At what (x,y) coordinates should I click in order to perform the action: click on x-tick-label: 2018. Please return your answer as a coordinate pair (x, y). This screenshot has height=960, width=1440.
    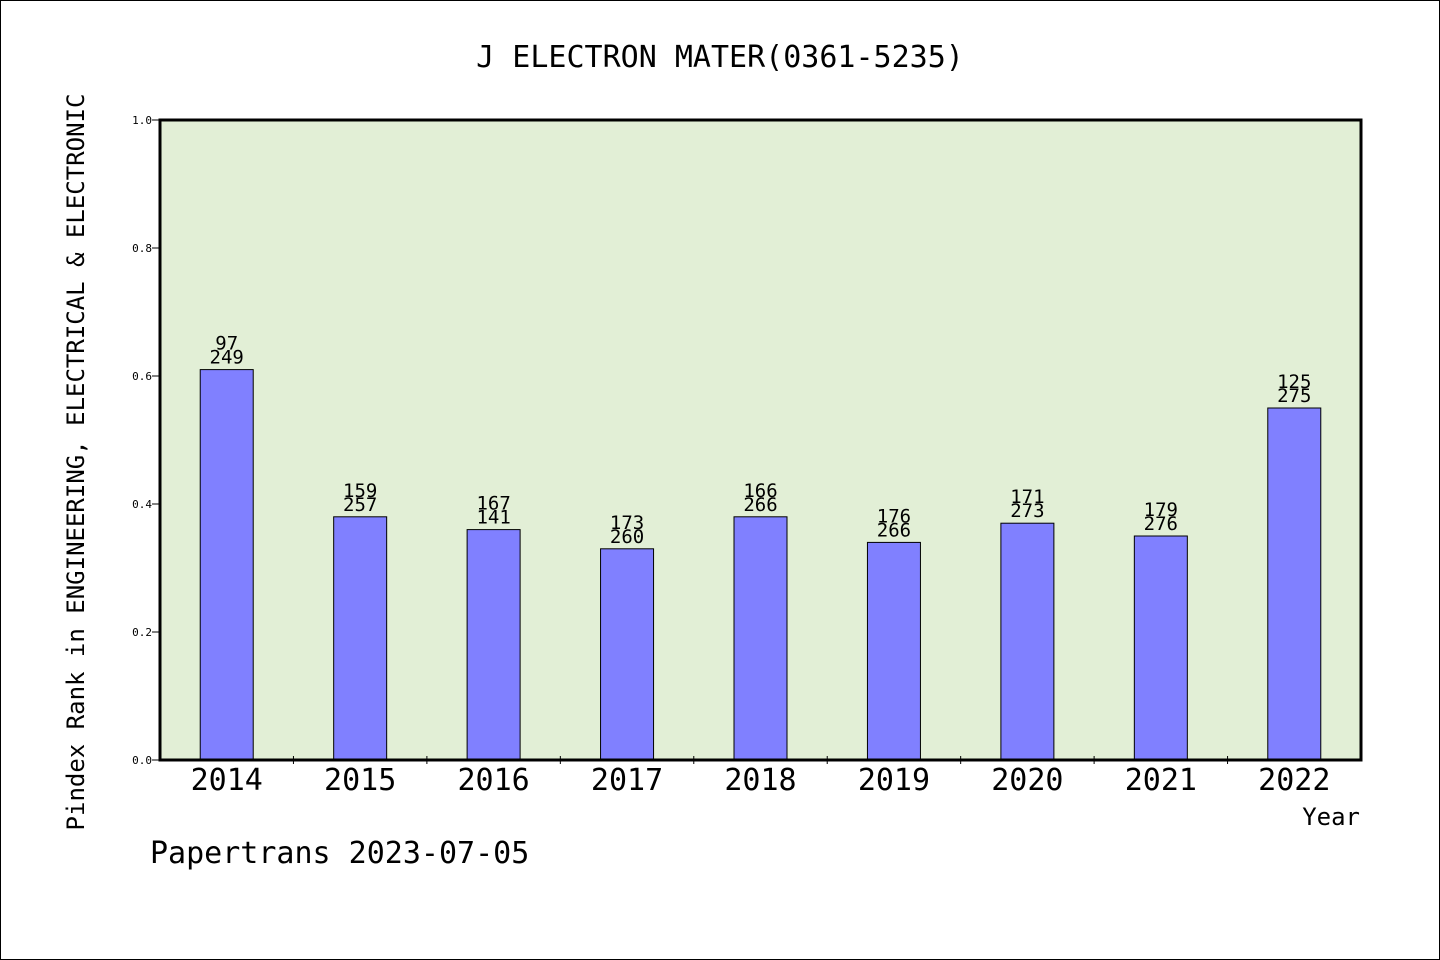
    Looking at the image, I should click on (760, 780).